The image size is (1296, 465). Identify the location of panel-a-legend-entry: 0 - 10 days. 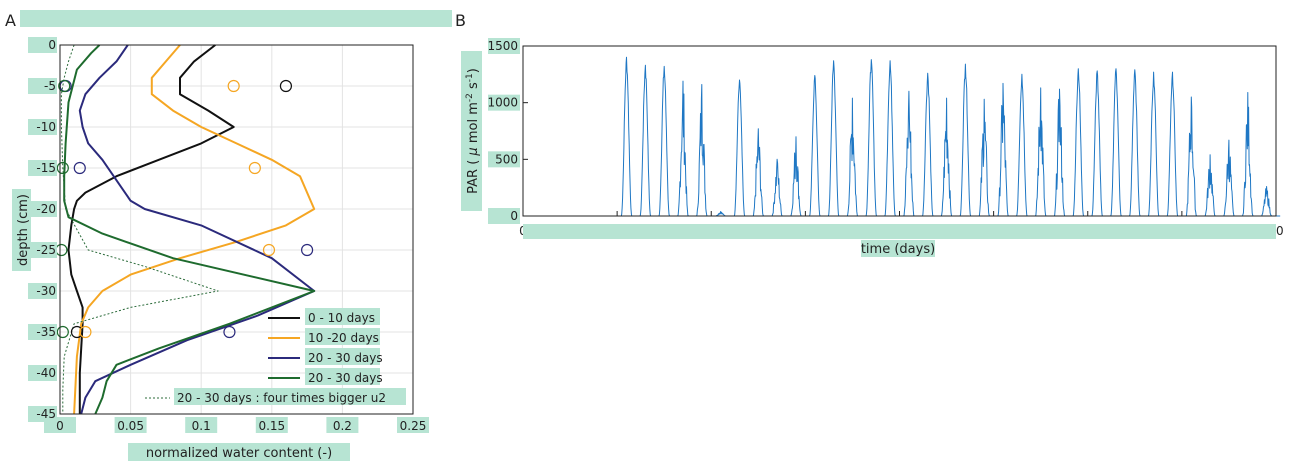
(341, 318).